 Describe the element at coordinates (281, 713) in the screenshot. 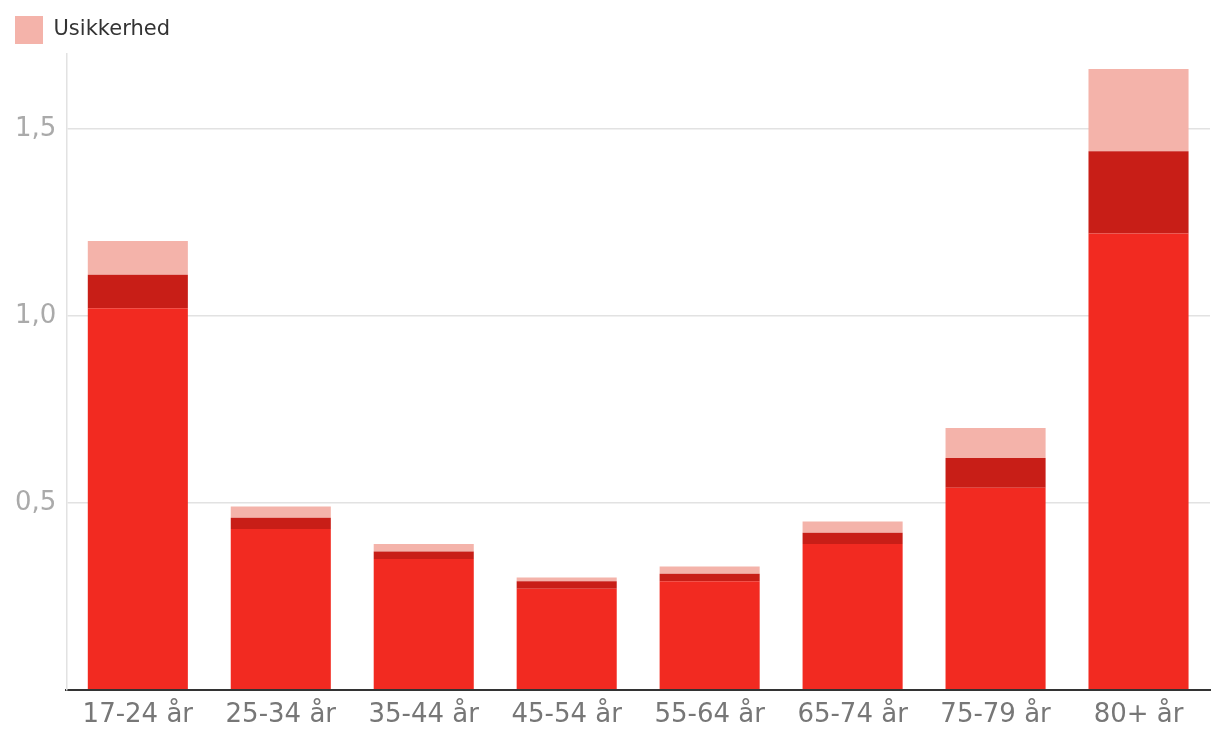

I see `x-tick-label: 25-34 år` at that location.